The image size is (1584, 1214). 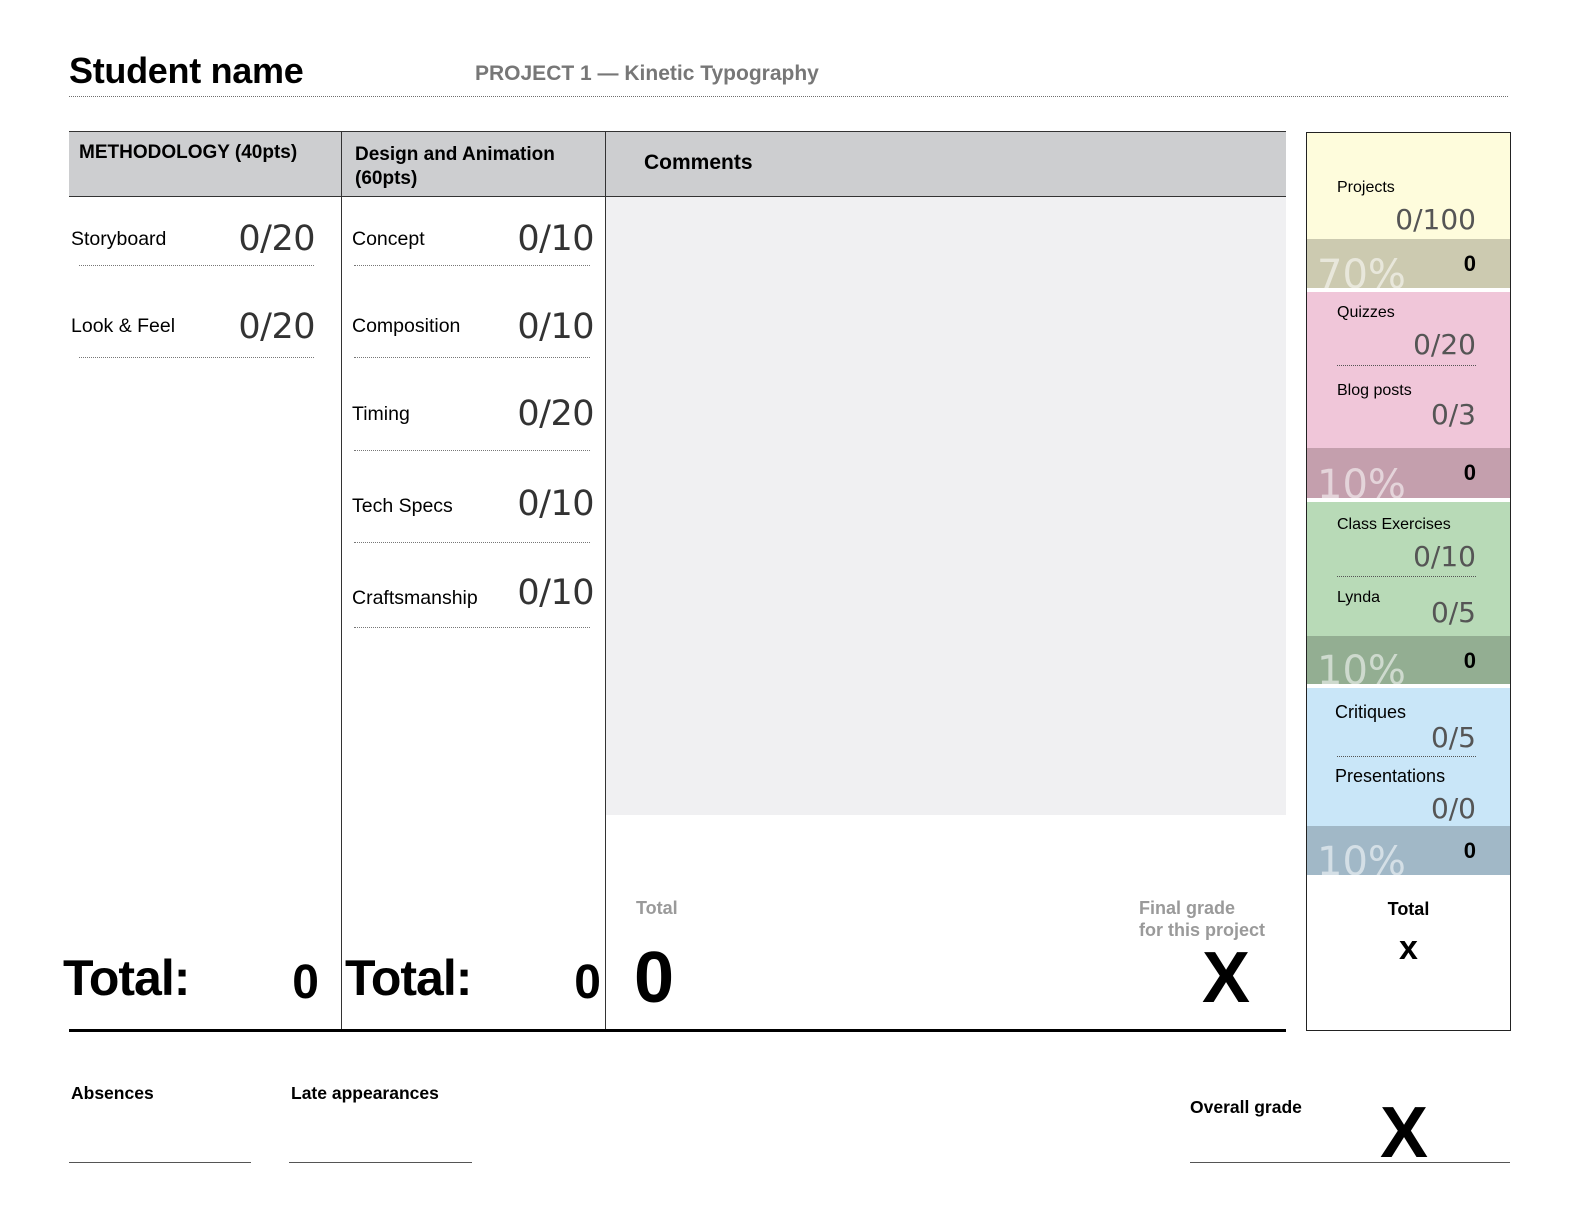 What do you see at coordinates (1226, 978) in the screenshot?
I see `final-grade-value: X` at bounding box center [1226, 978].